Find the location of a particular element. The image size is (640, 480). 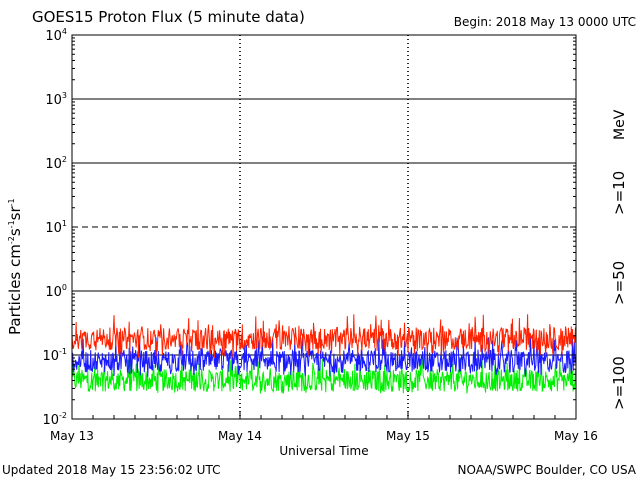

unit-label: MeV is located at coordinates (620, 124).